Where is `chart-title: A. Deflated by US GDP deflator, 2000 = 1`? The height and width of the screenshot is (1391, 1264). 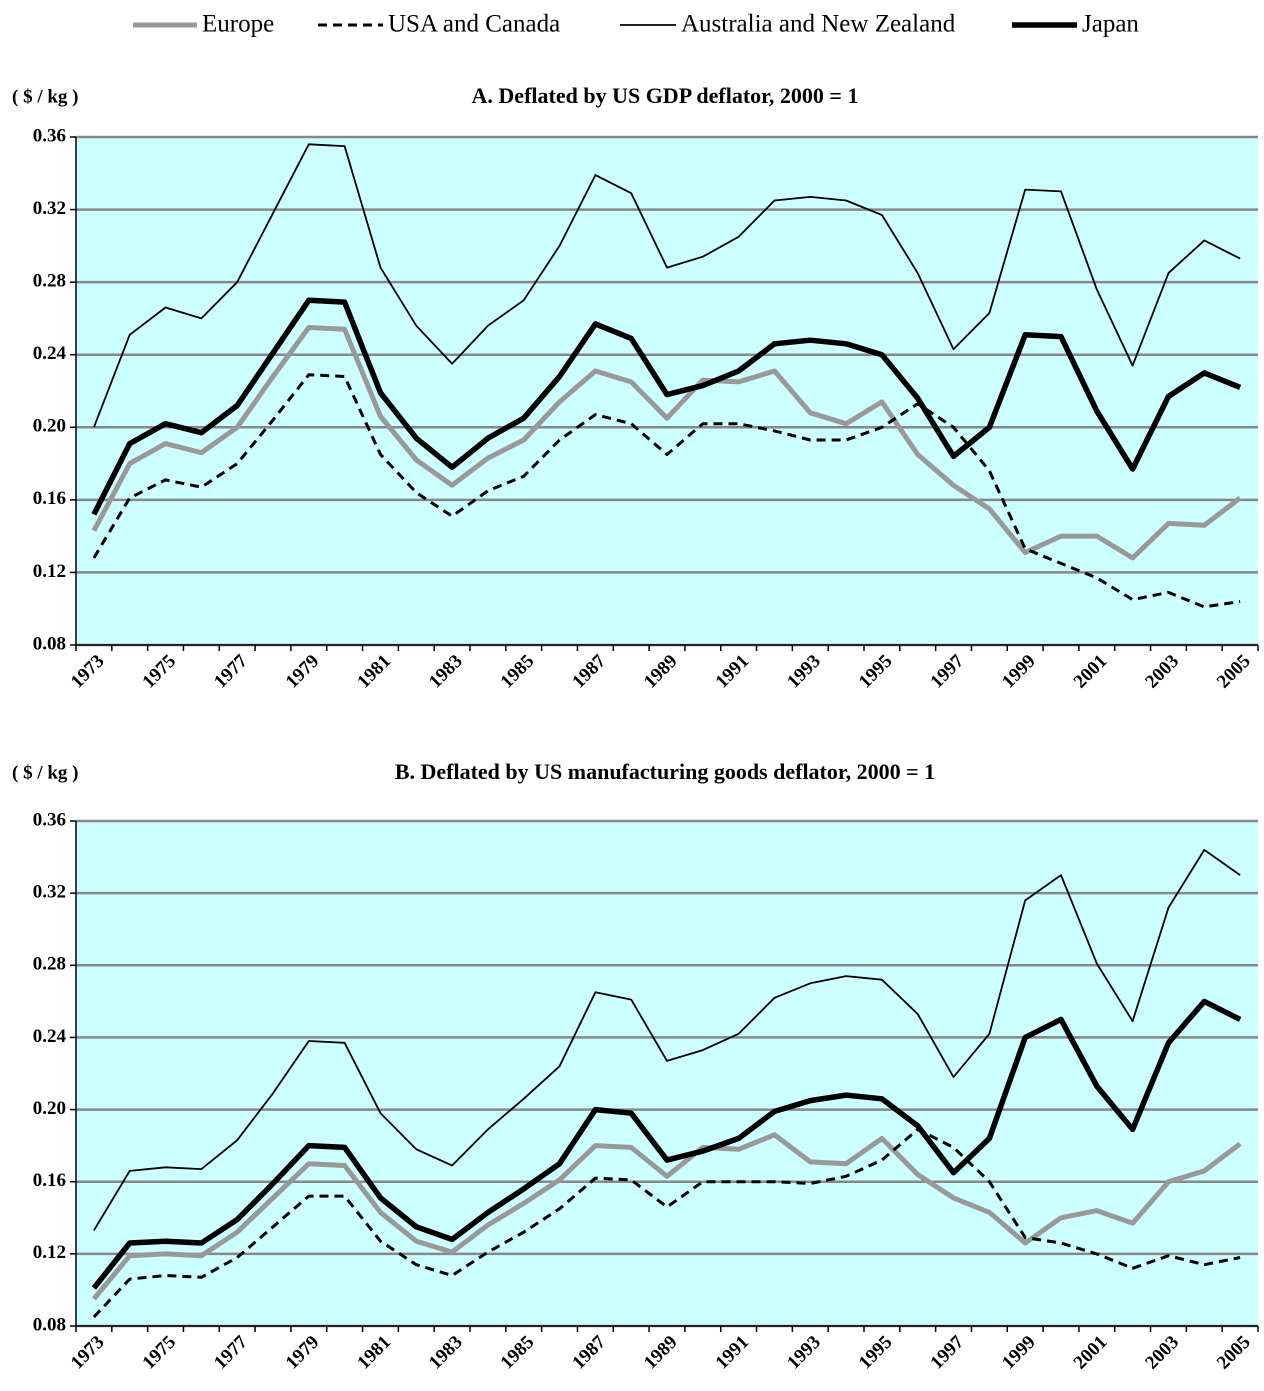 chart-title: A. Deflated by US GDP deflator, 2000 = 1 is located at coordinates (665, 95).